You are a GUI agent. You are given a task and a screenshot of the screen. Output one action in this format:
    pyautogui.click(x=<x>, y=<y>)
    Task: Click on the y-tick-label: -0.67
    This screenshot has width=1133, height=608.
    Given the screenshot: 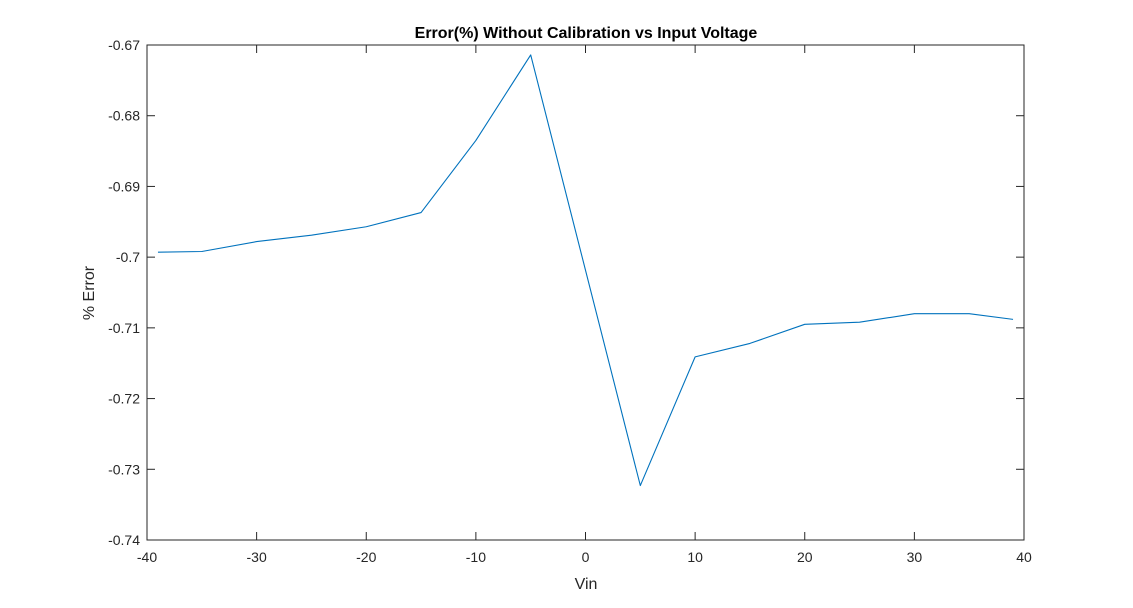 What is the action you would take?
    pyautogui.click(x=124, y=45)
    